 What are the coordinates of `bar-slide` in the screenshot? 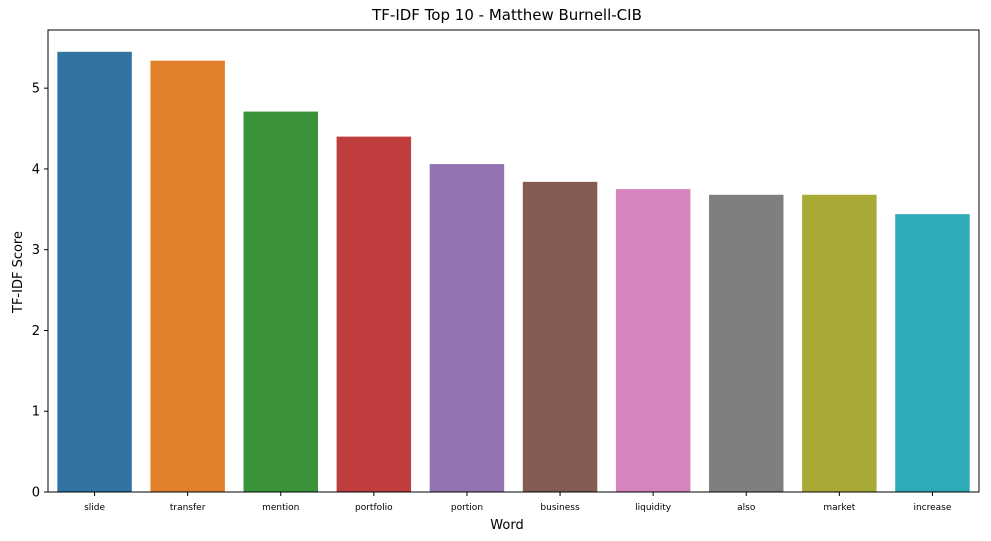 It's located at (94, 272).